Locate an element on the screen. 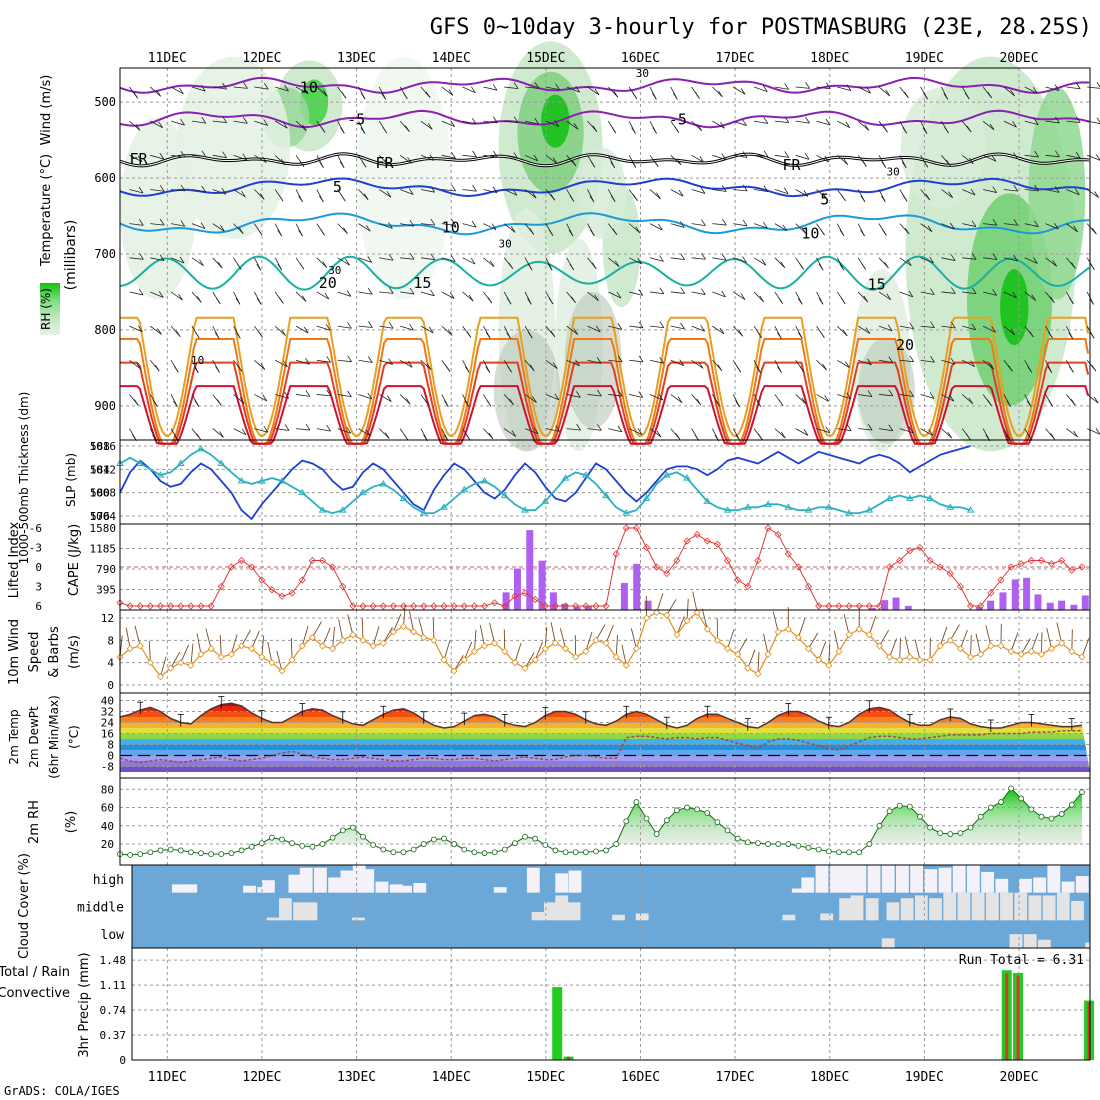 This screenshot has height=1100, width=1100. thickness-marker is located at coordinates (909, 497).